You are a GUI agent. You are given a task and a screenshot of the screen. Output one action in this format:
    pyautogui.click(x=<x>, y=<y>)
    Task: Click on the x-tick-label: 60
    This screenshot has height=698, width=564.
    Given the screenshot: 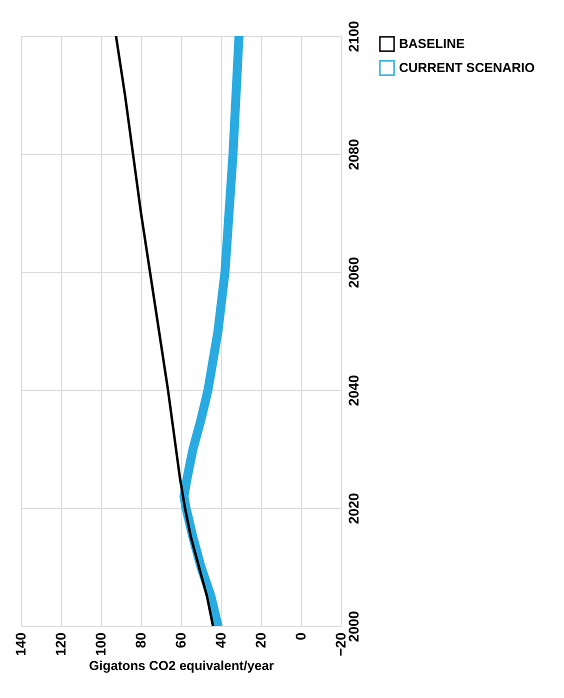 What is the action you would take?
    pyautogui.click(x=180, y=640)
    